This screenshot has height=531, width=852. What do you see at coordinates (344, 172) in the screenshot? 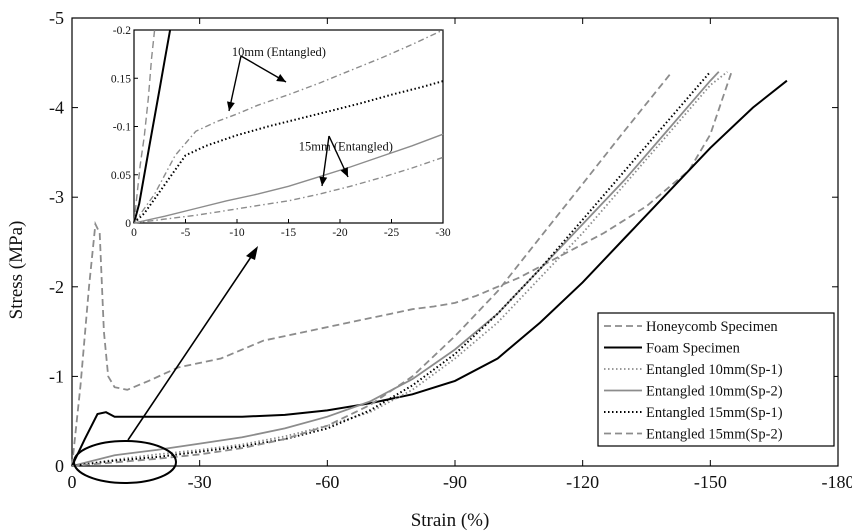
I see `annotation-15mm-arrow-b-head` at bounding box center [344, 172].